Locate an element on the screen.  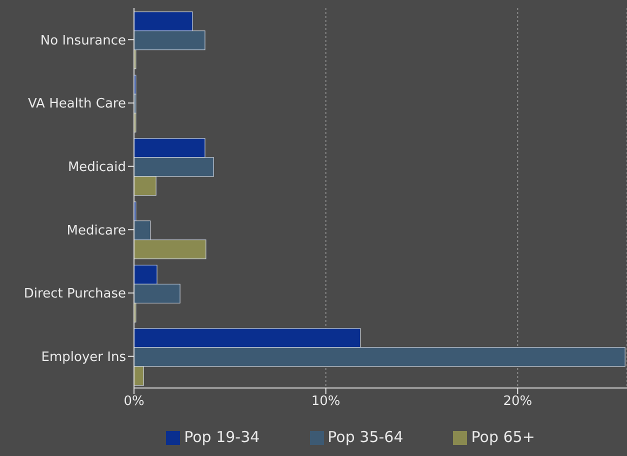
y-tick-label: Direct Purchase is located at coordinates (75, 294).